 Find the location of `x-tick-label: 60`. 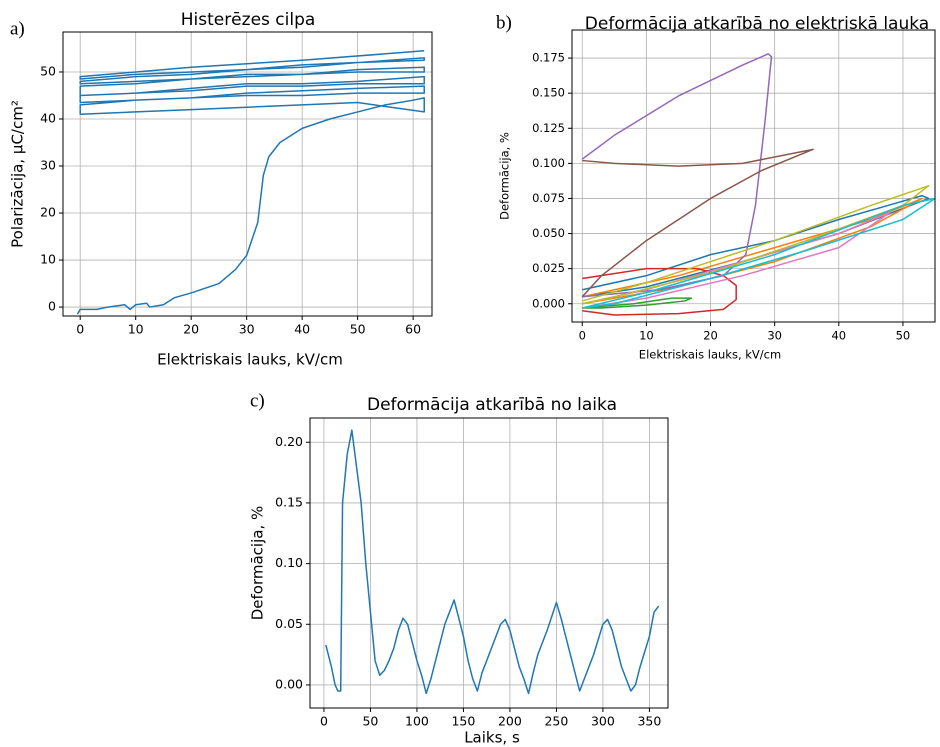

x-tick-label: 60 is located at coordinates (413, 329).